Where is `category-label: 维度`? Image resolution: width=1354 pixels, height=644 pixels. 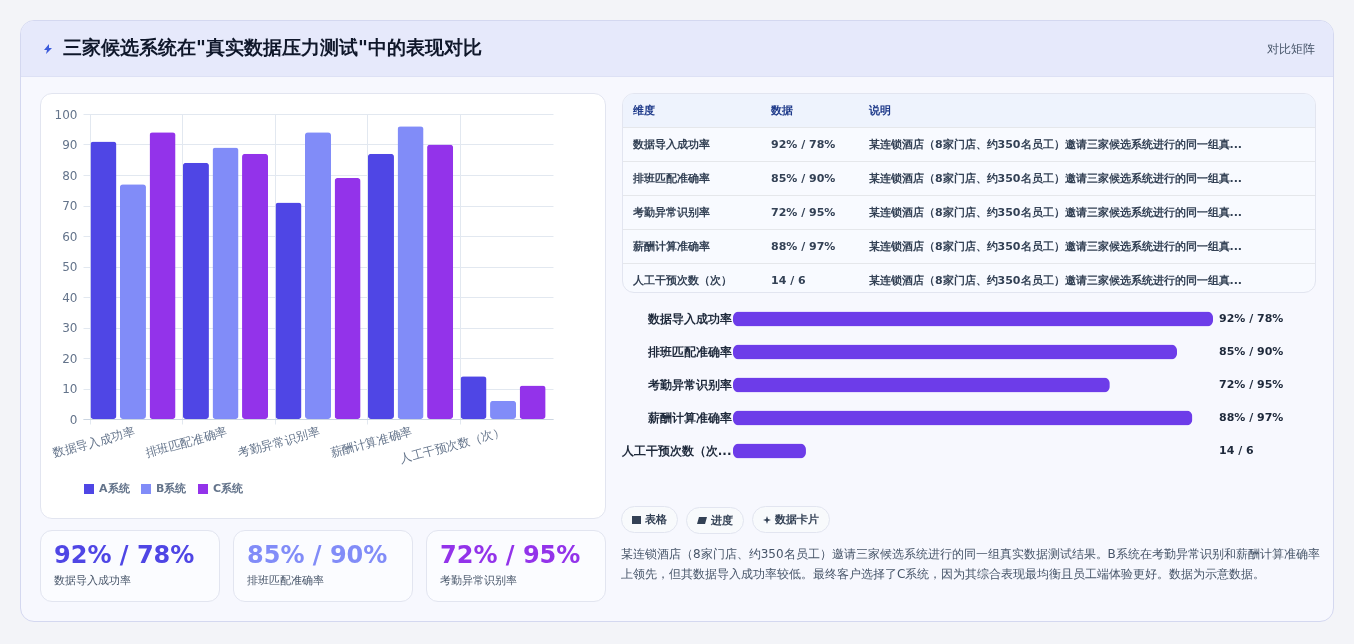
category-label: 维度 is located at coordinates (692, 111).